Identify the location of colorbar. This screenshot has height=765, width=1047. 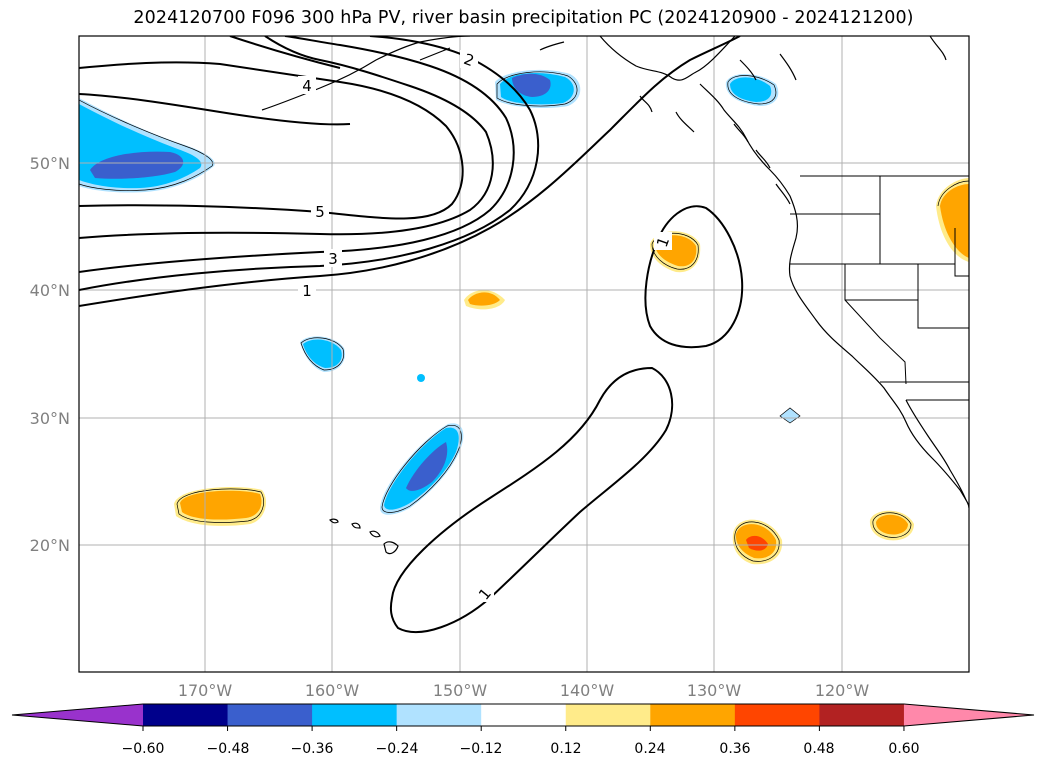
(523, 717).